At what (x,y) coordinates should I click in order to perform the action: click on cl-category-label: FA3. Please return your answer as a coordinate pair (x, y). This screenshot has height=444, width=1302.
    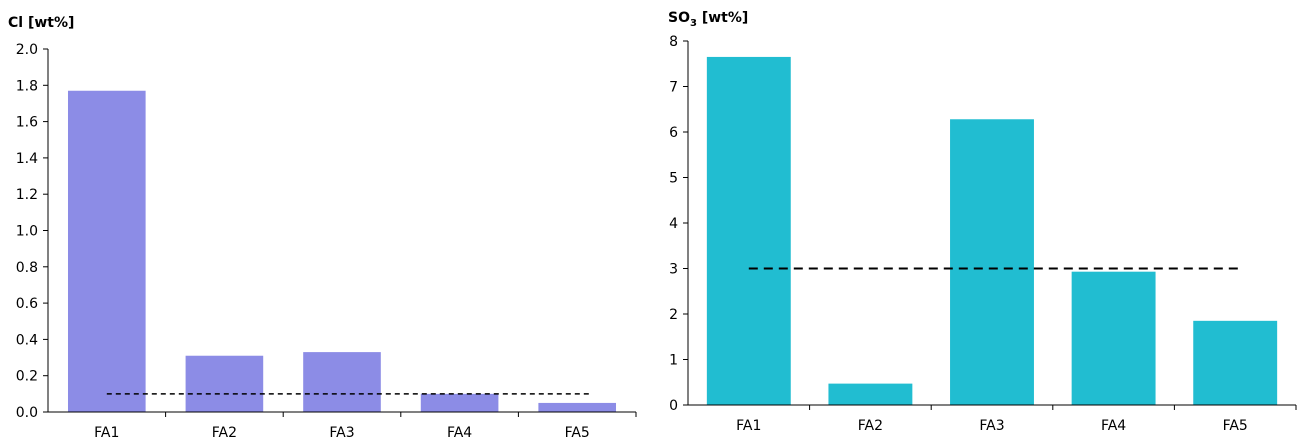
    Looking at the image, I should click on (341, 433).